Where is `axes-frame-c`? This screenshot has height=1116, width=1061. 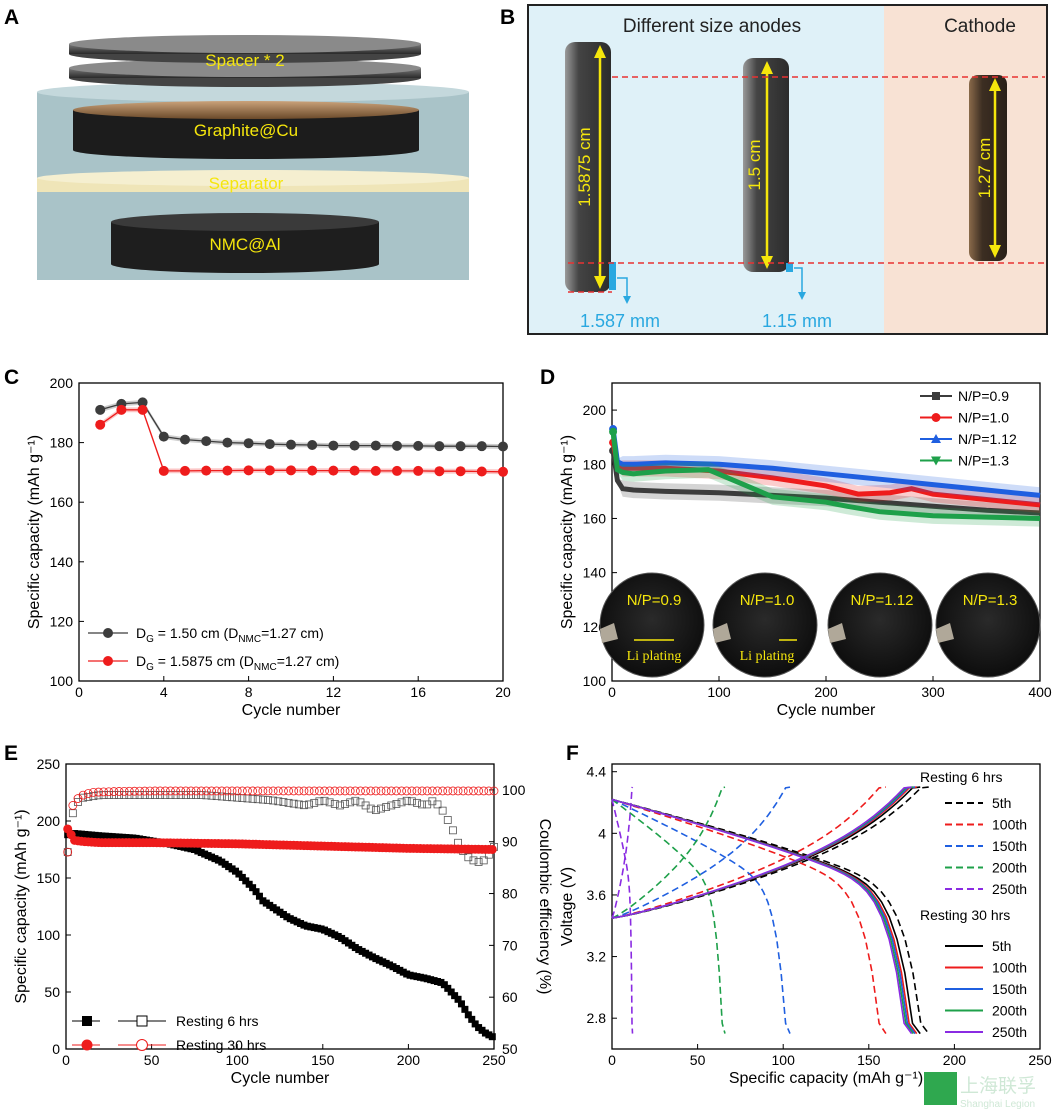 axes-frame-c is located at coordinates (291, 532).